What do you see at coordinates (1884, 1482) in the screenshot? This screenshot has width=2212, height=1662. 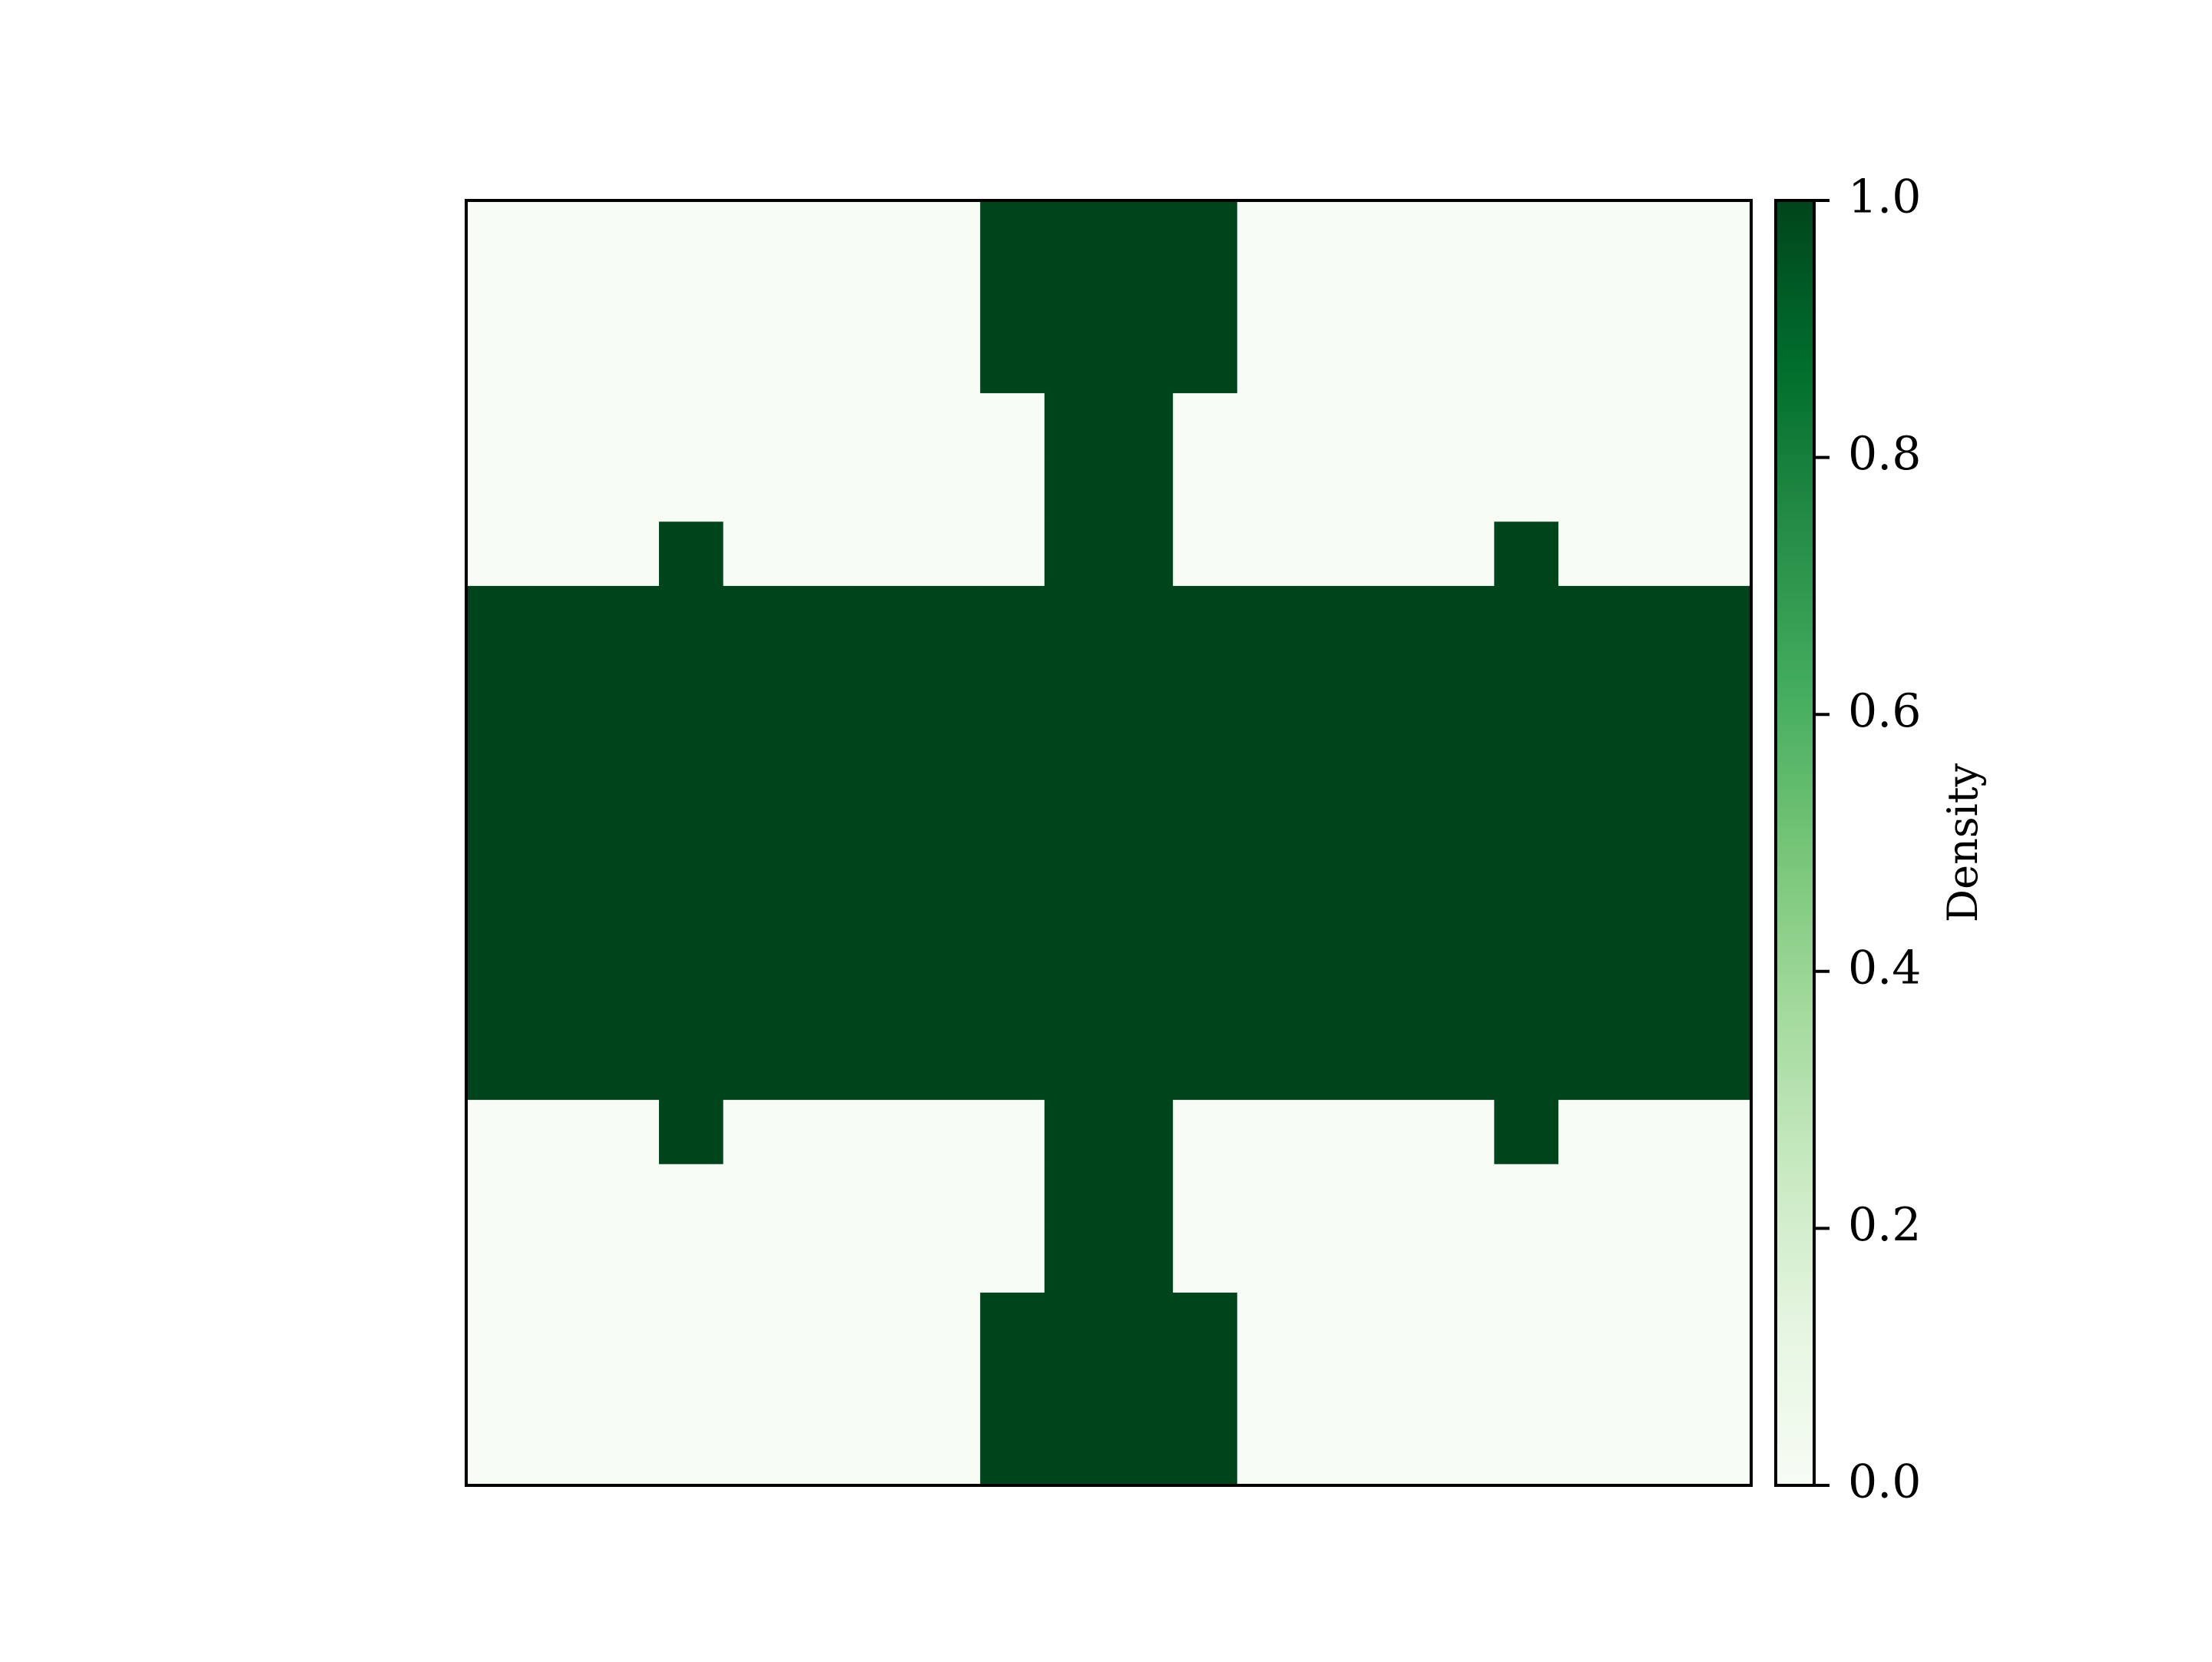 I see `colorbar-tick-label: 0.0` at bounding box center [1884, 1482].